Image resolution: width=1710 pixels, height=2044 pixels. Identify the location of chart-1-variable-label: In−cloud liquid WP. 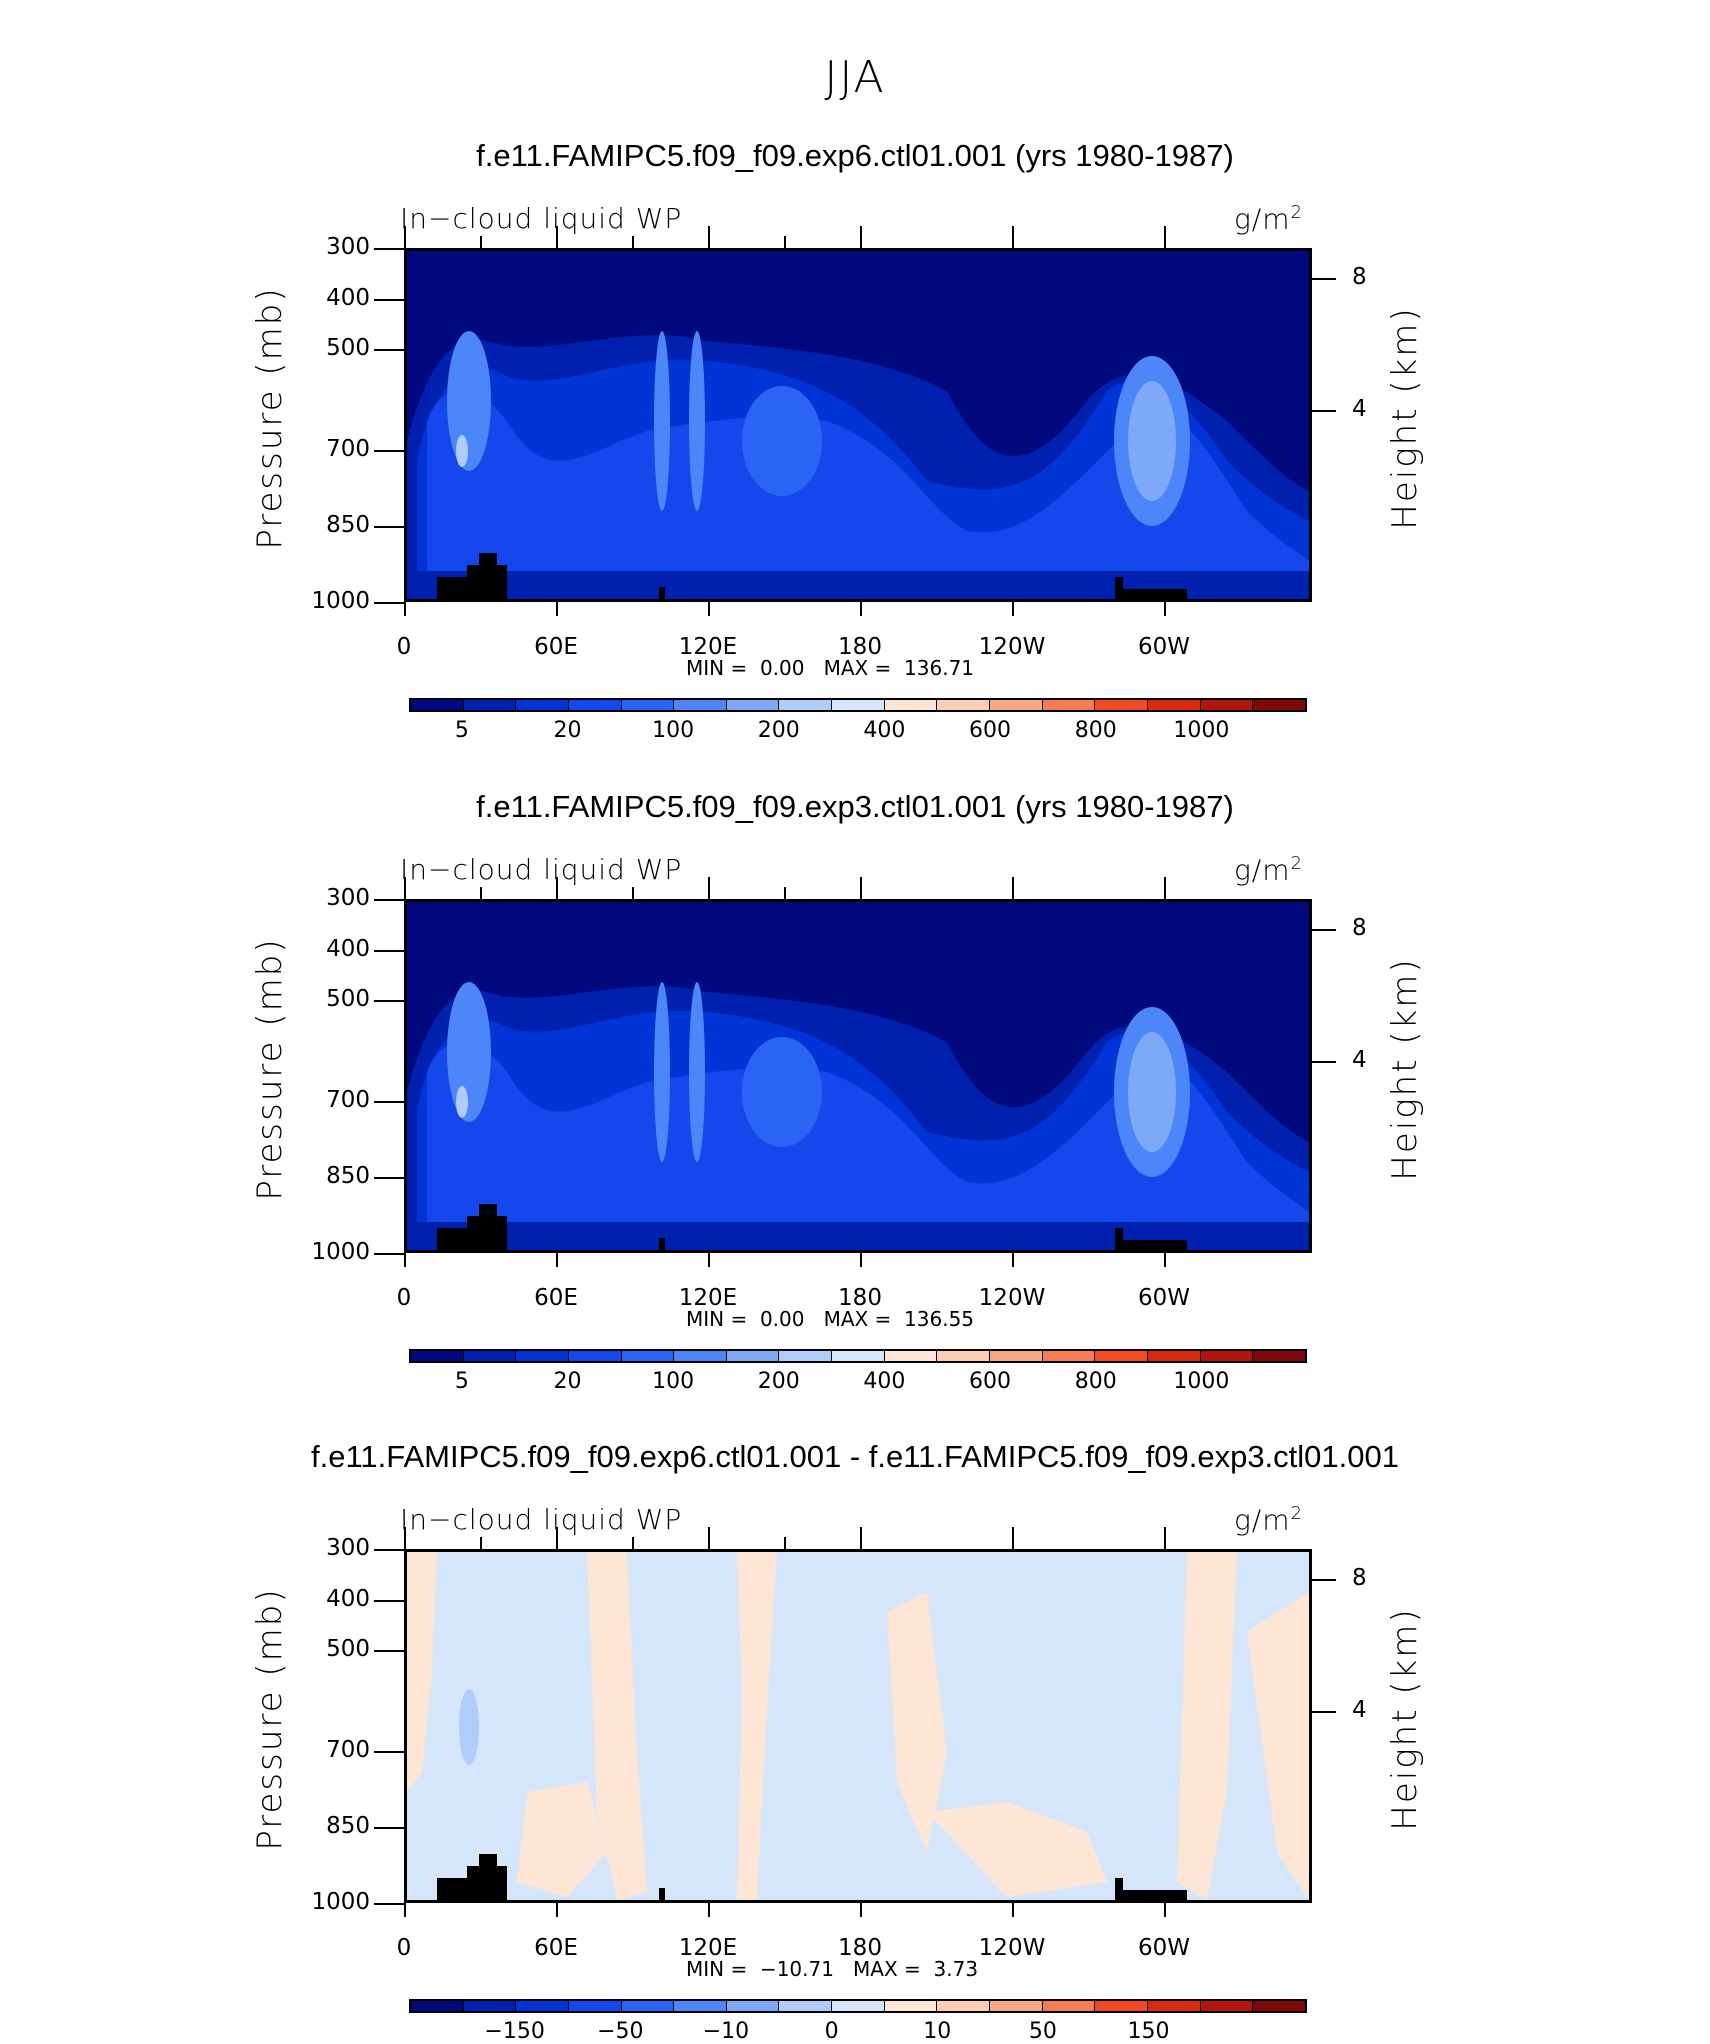
(541, 869).